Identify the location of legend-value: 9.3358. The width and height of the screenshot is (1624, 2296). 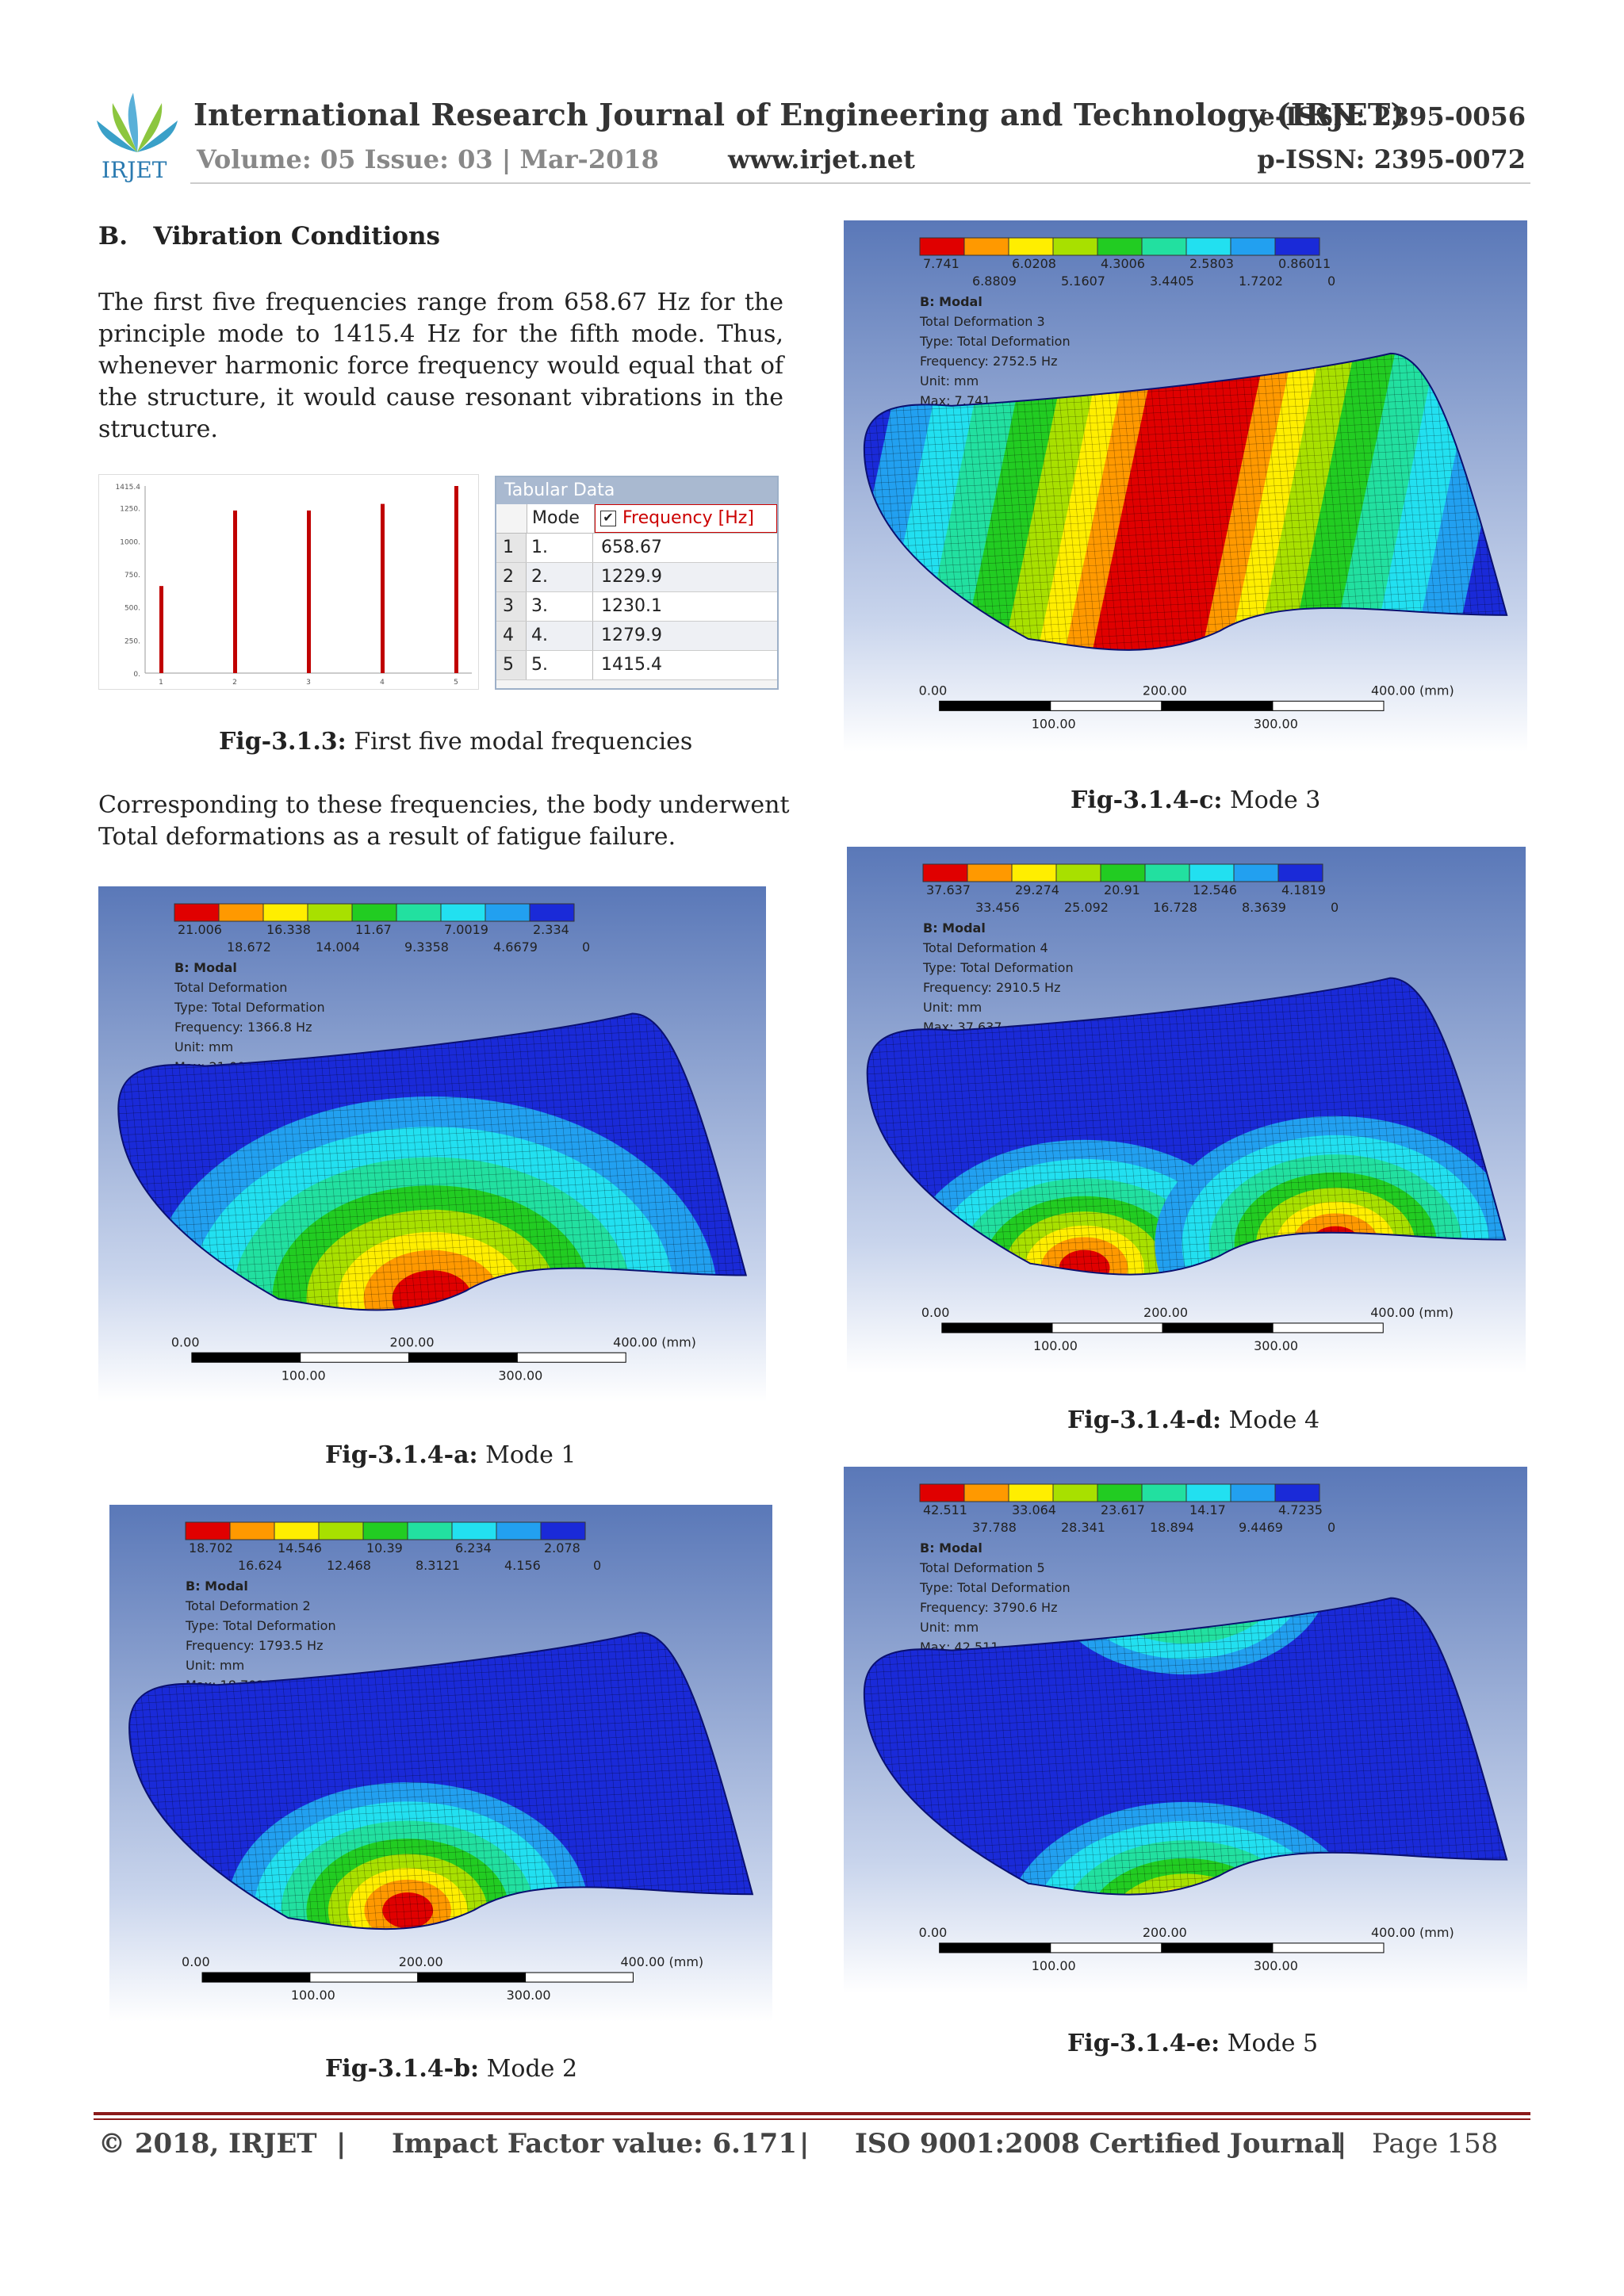
(426, 947).